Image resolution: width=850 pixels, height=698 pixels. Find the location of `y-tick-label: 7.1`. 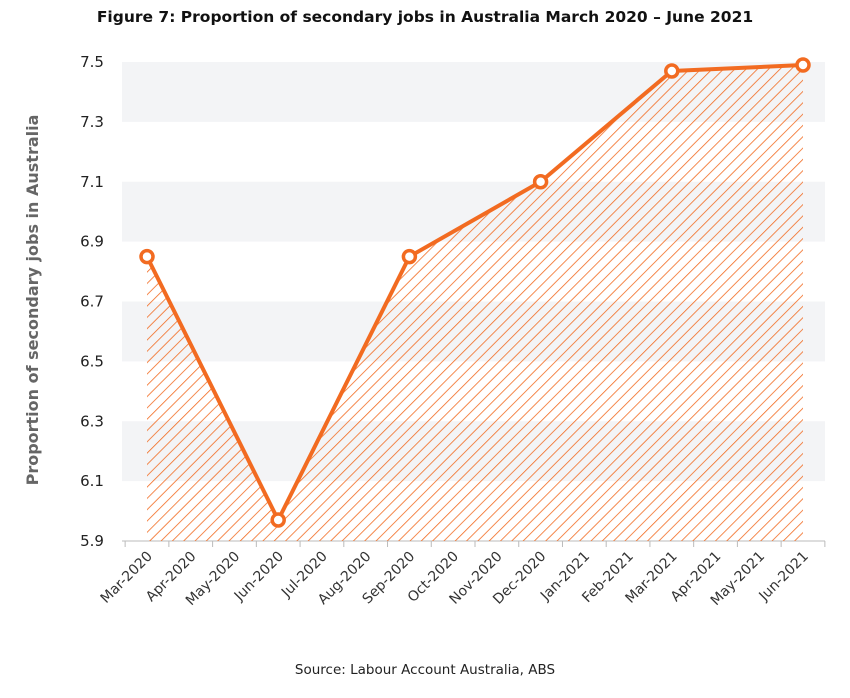

y-tick-label: 7.1 is located at coordinates (92, 182).